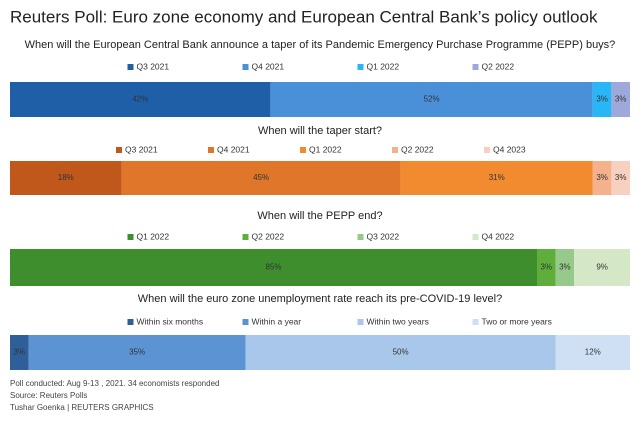 The width and height of the screenshot is (640, 426). I want to click on chart-subtitle: When will the PEPP end?, so click(319, 216).